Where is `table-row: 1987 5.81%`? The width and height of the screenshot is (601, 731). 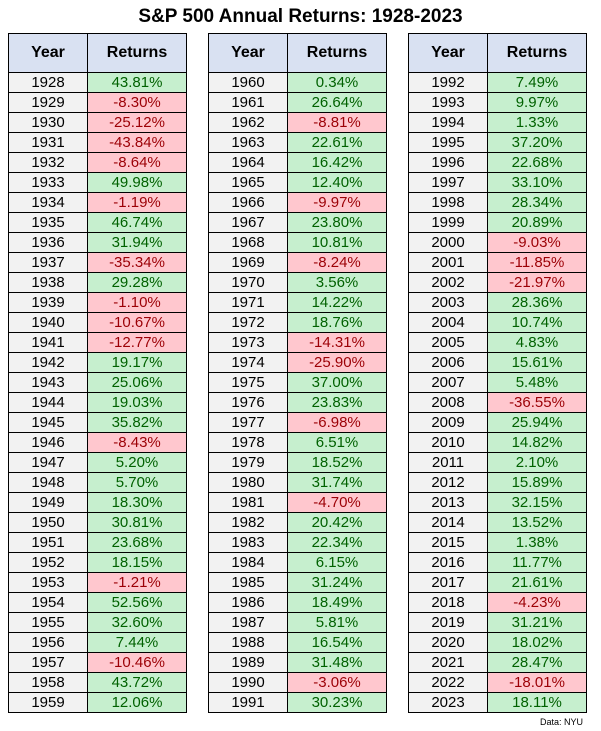
table-row: 1987 5.81% is located at coordinates (297, 622).